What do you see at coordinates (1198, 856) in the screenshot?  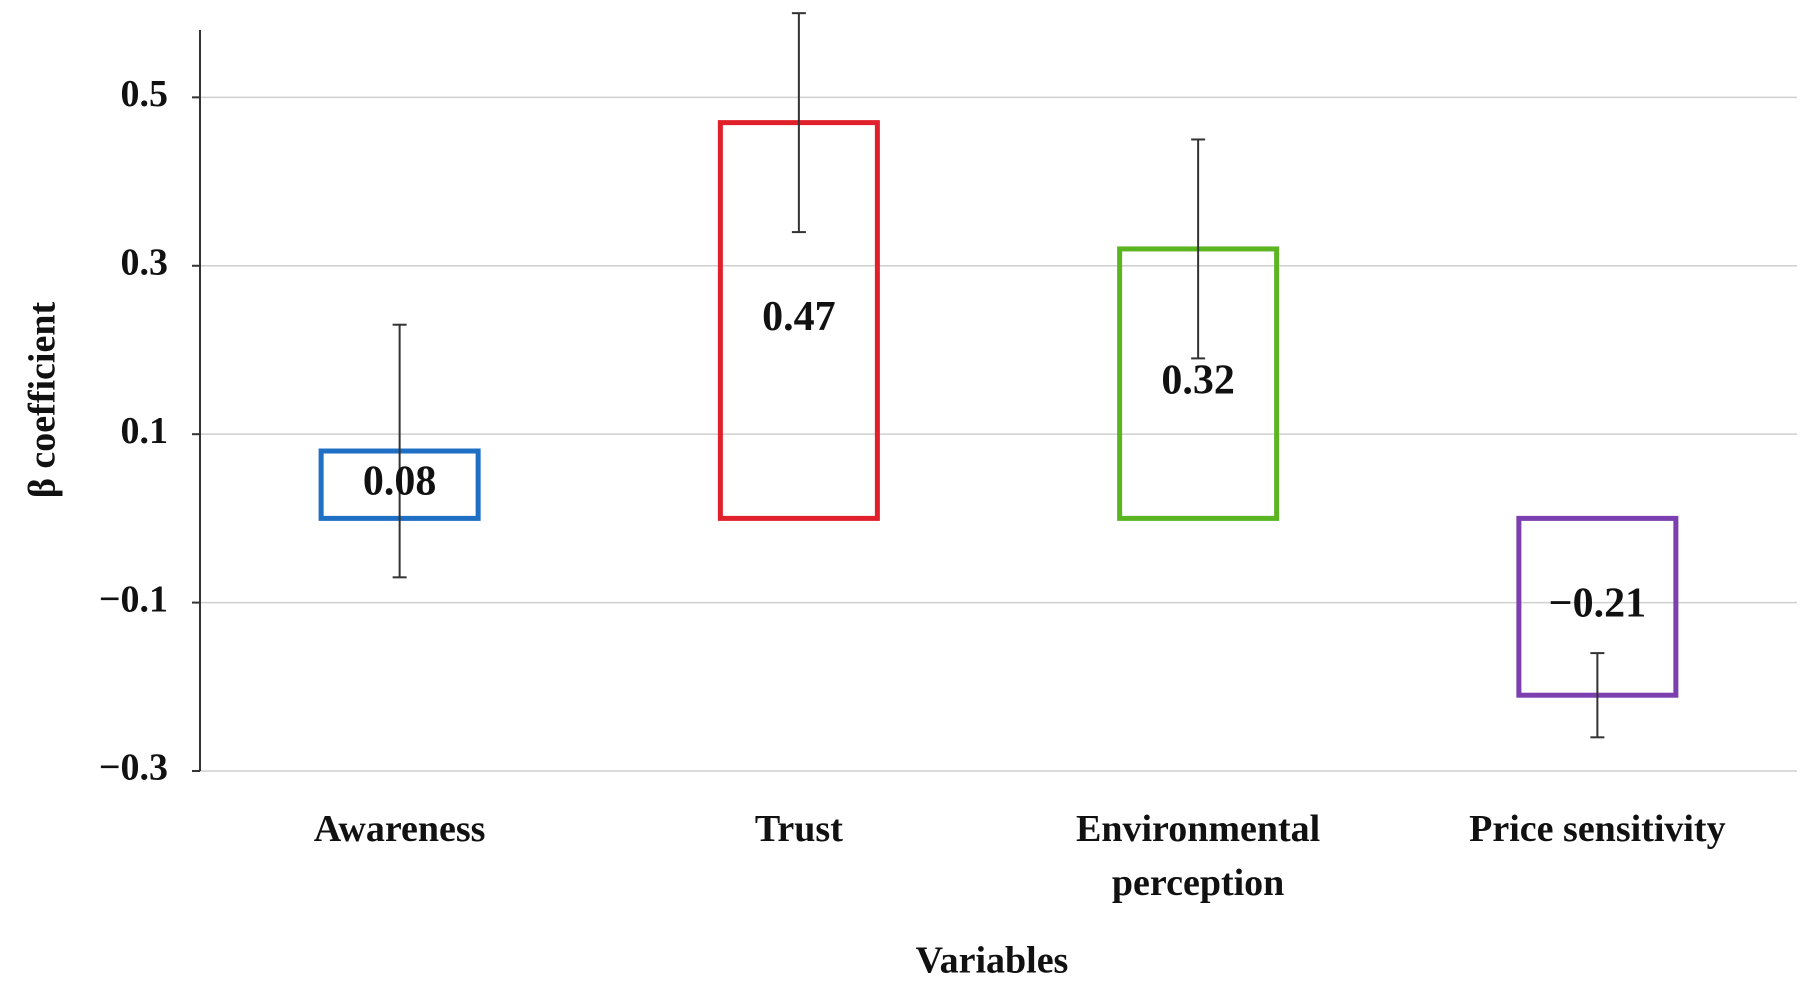 I see `x-tick-label: Environmental perception` at bounding box center [1198, 856].